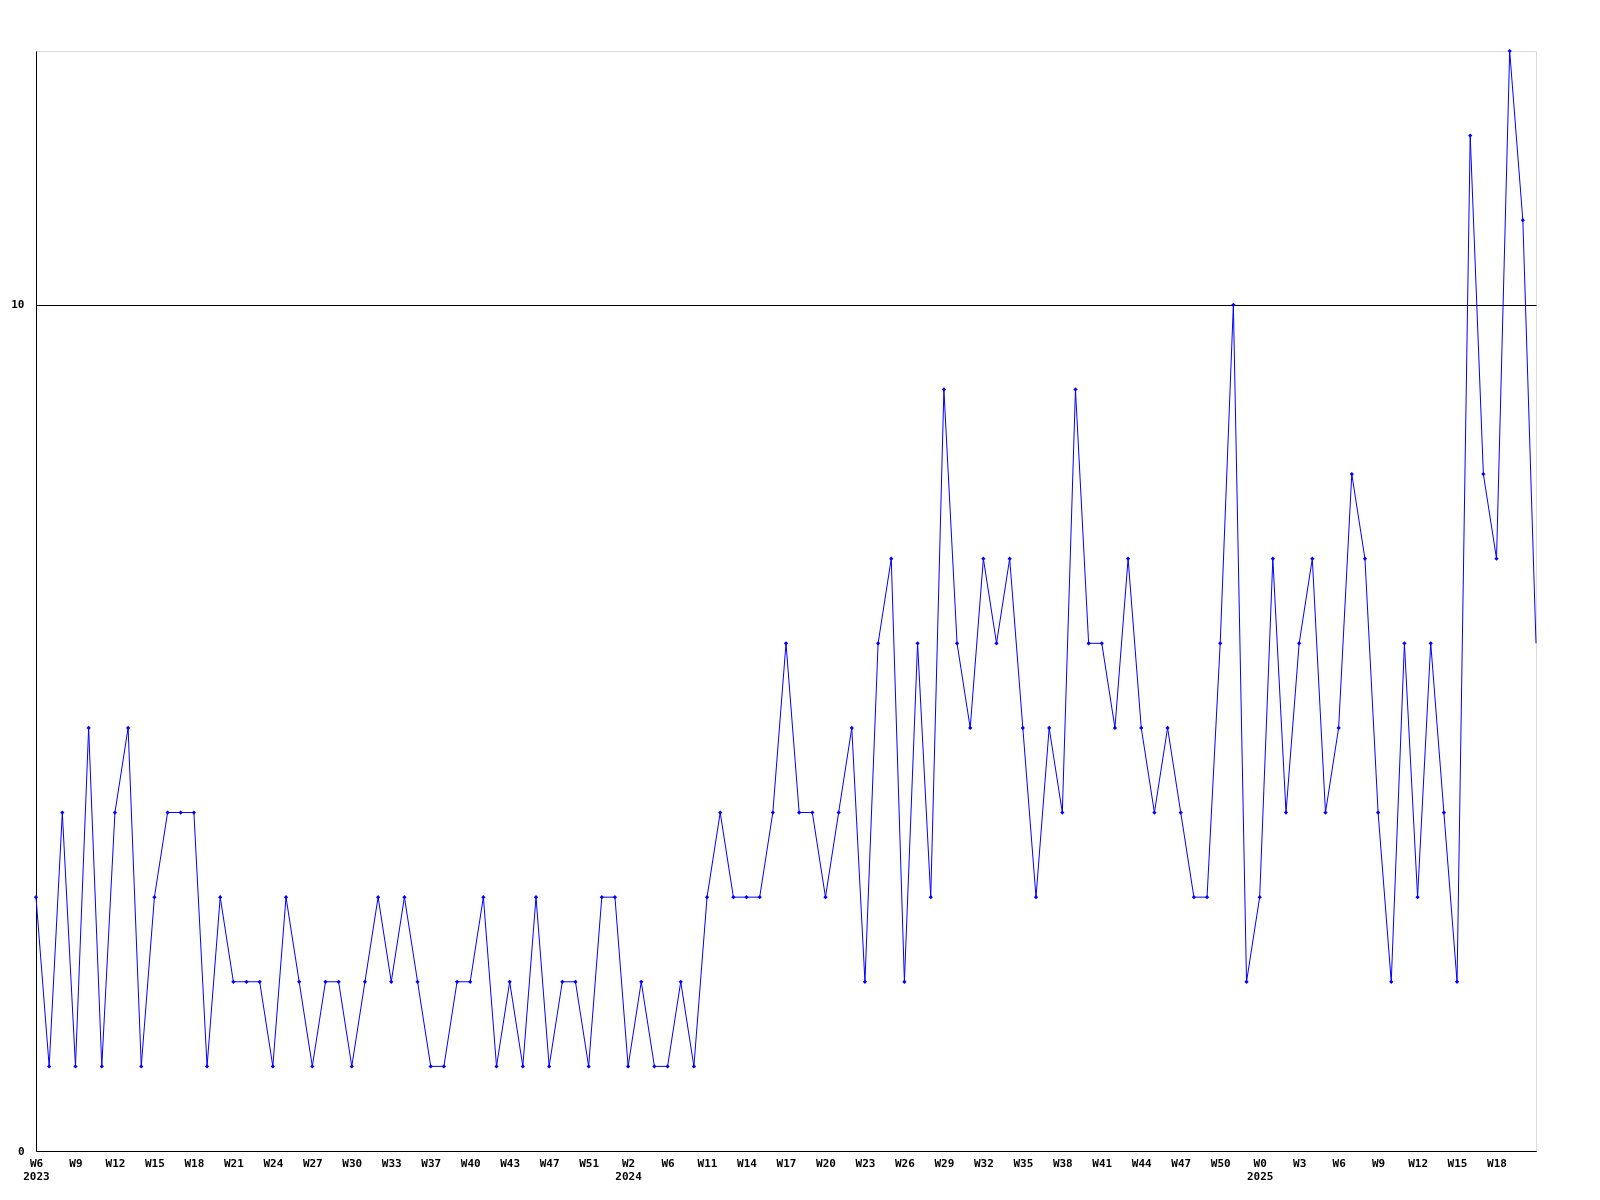 The width and height of the screenshot is (1600, 1200). Describe the element at coordinates (1062, 1163) in the screenshot. I see `x-tick-label: W38` at that location.